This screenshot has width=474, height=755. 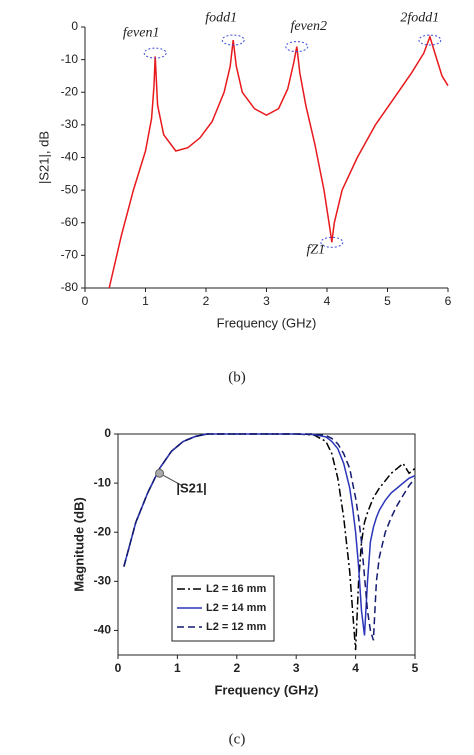 I want to click on caption: (c), so click(x=237, y=739).